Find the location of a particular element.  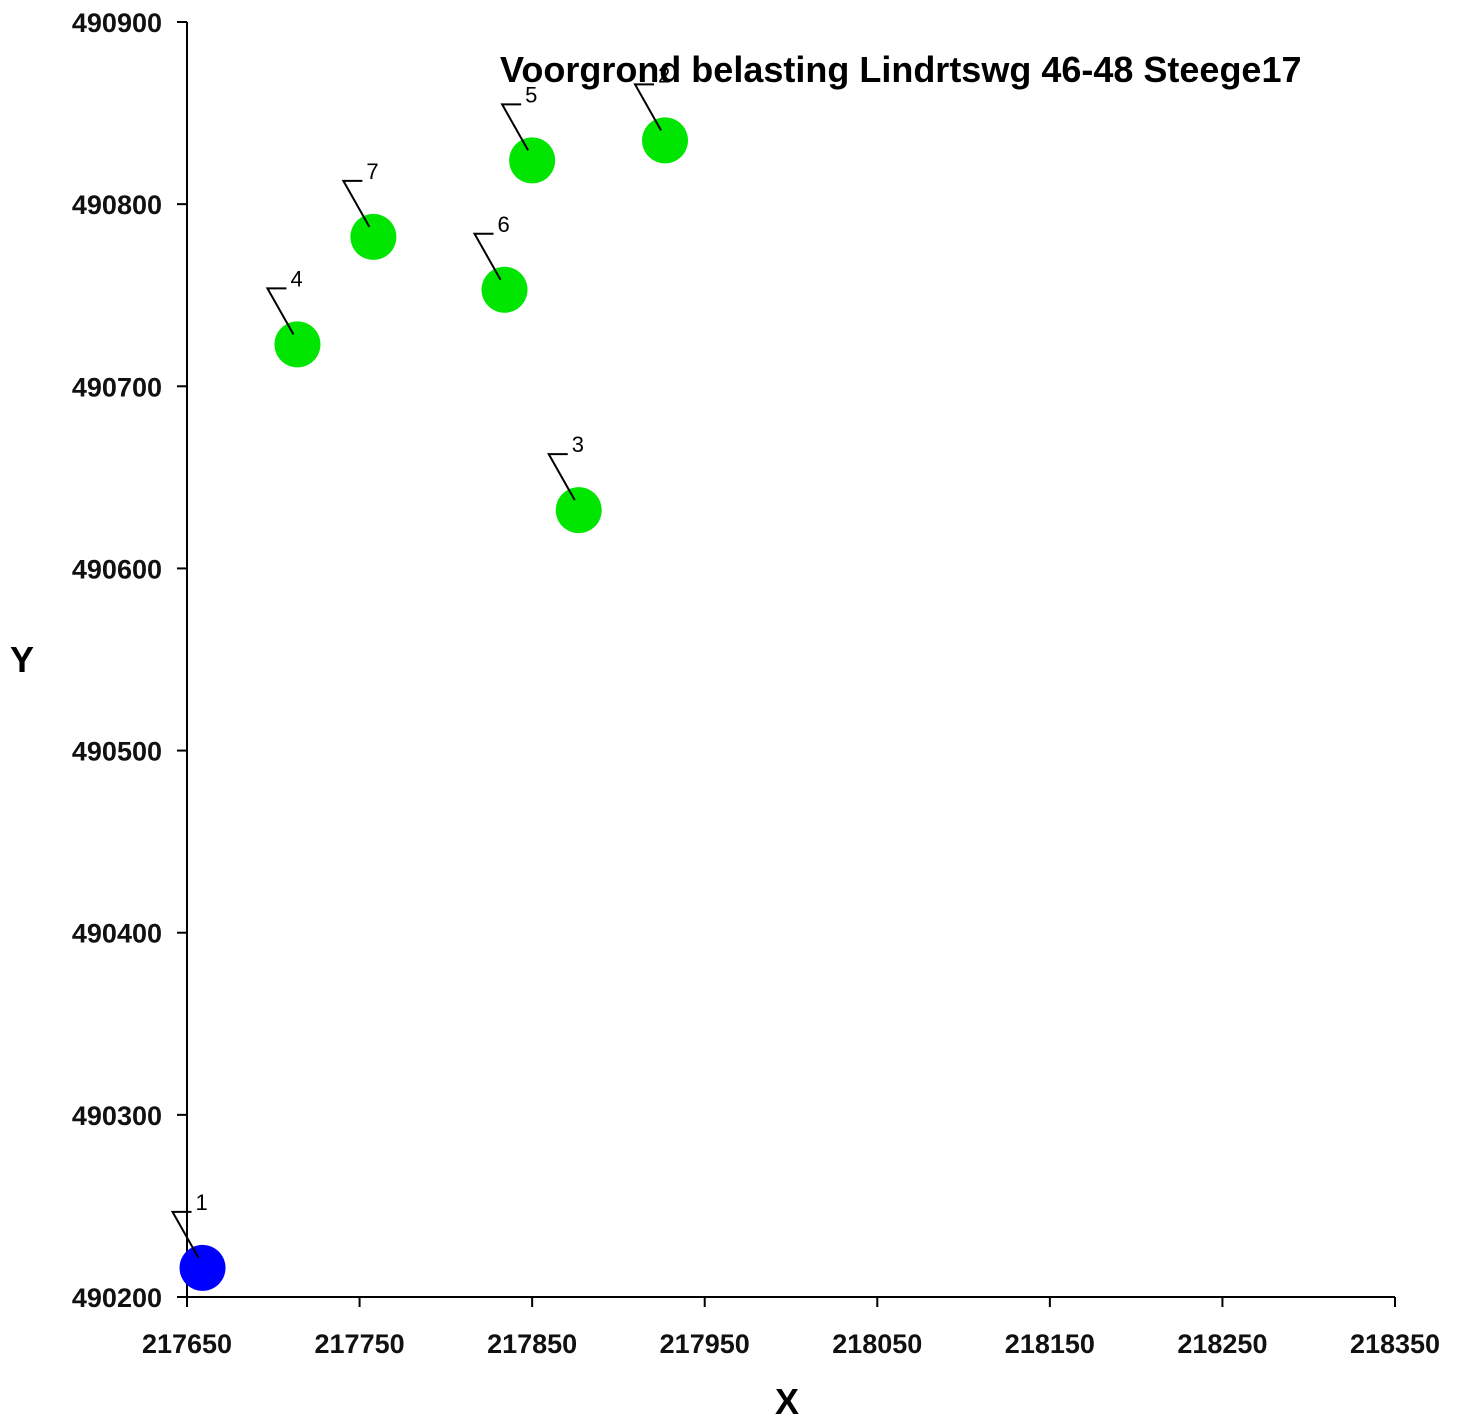

x-axis-title: X is located at coordinates (787, 1401).